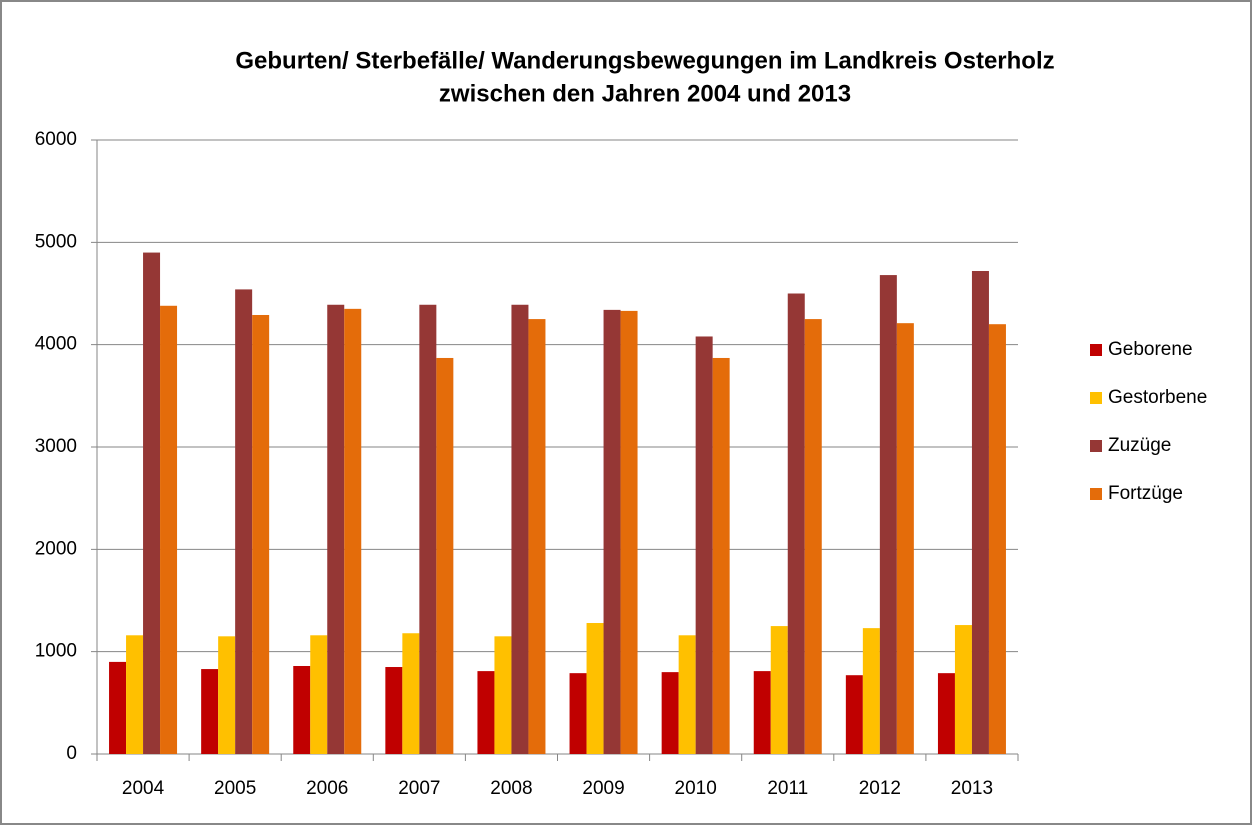 The image size is (1252, 825). What do you see at coordinates (1157, 397) in the screenshot?
I see `legend-label: Gestorbene` at bounding box center [1157, 397].